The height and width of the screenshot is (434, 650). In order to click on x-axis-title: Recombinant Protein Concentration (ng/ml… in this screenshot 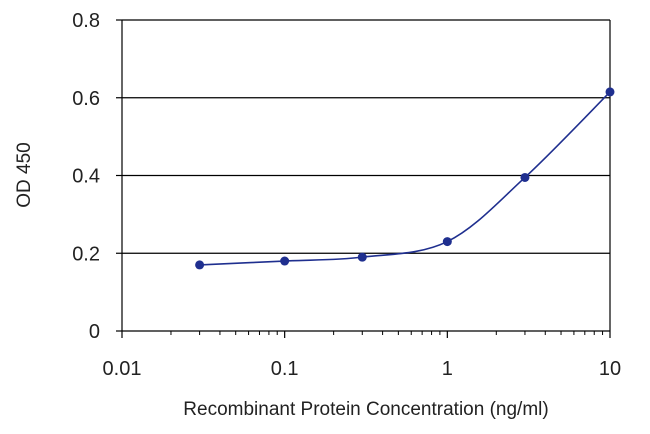, I will do `click(365, 409)`.